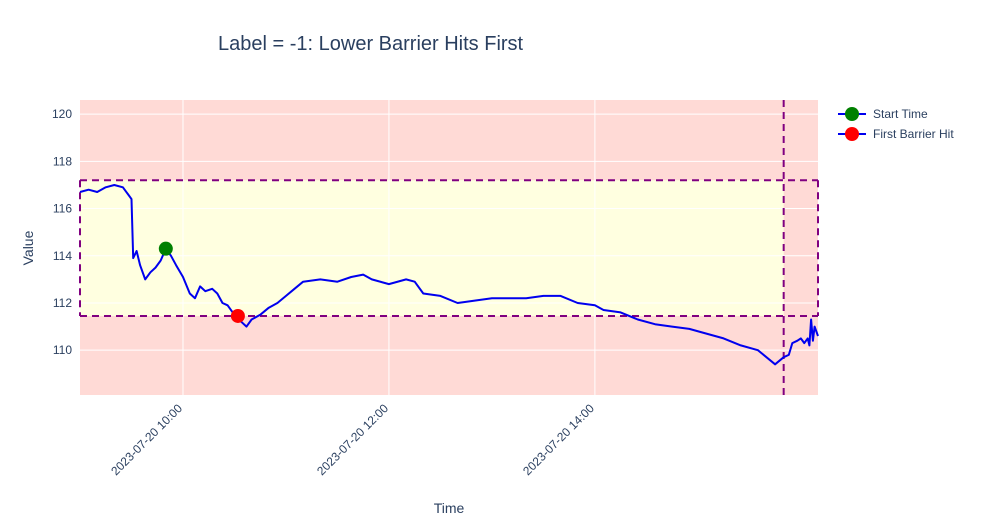 The height and width of the screenshot is (525, 984). Describe the element at coordinates (900, 114) in the screenshot. I see `legend-label: Start Time` at that location.